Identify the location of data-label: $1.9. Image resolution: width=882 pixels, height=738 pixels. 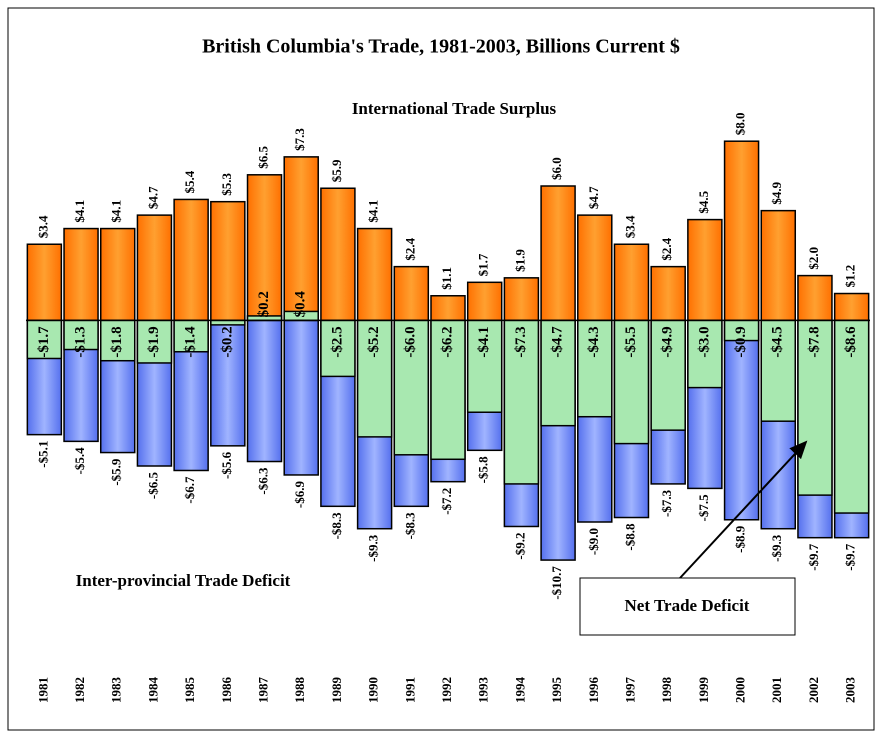
(519, 260).